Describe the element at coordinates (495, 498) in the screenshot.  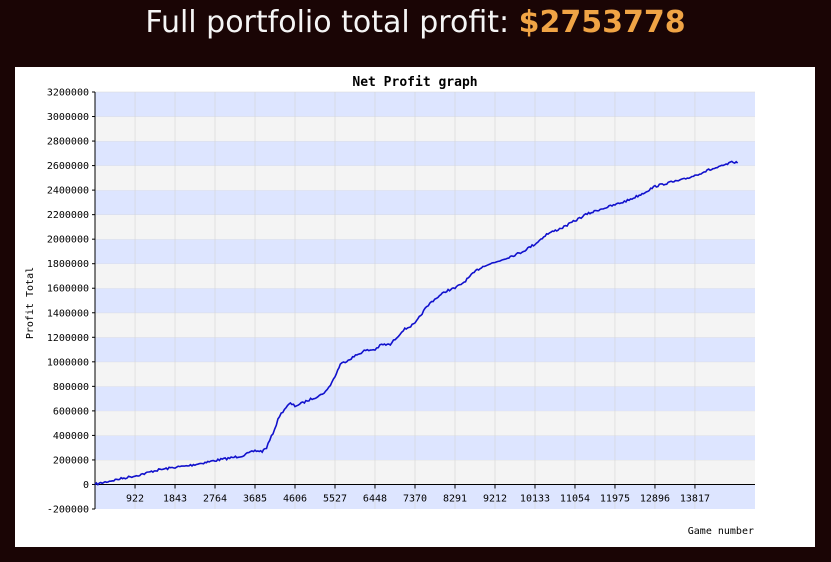
I see `x-tick-label: 9212` at that location.